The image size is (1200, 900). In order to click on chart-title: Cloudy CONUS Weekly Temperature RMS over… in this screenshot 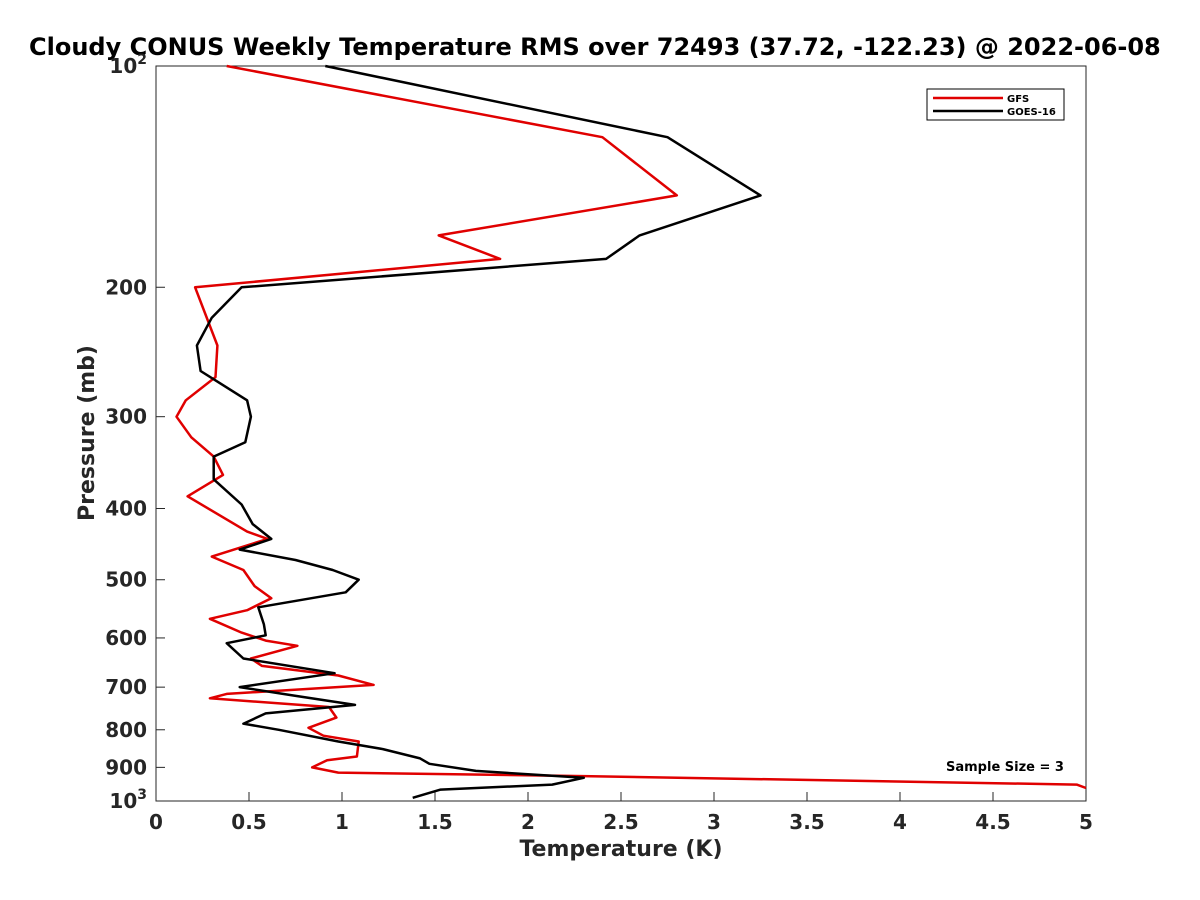, I will do `click(595, 47)`.